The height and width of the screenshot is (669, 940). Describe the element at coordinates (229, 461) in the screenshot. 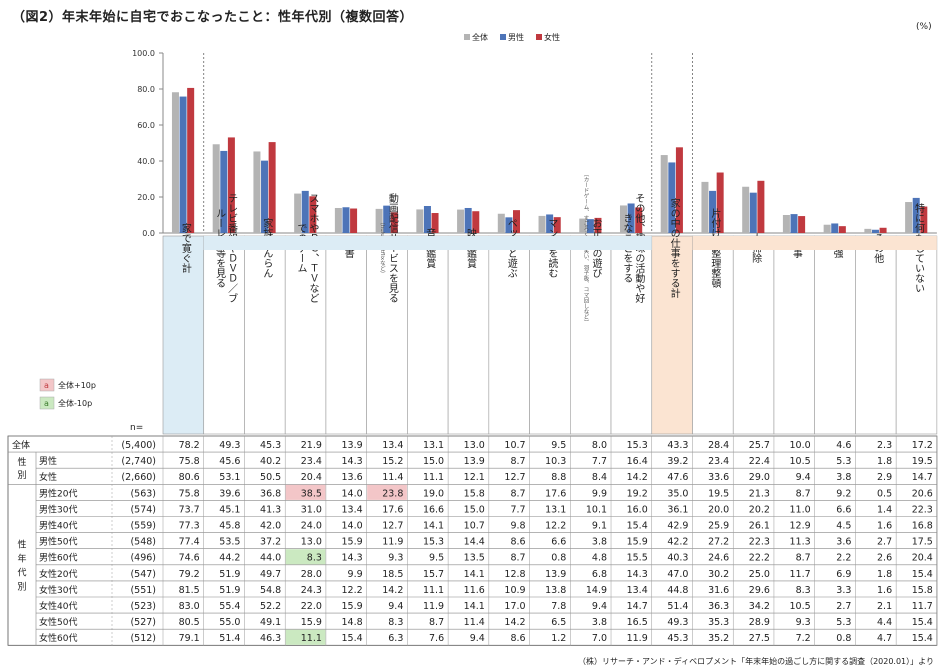

I see `table-cell: 45.6` at that location.